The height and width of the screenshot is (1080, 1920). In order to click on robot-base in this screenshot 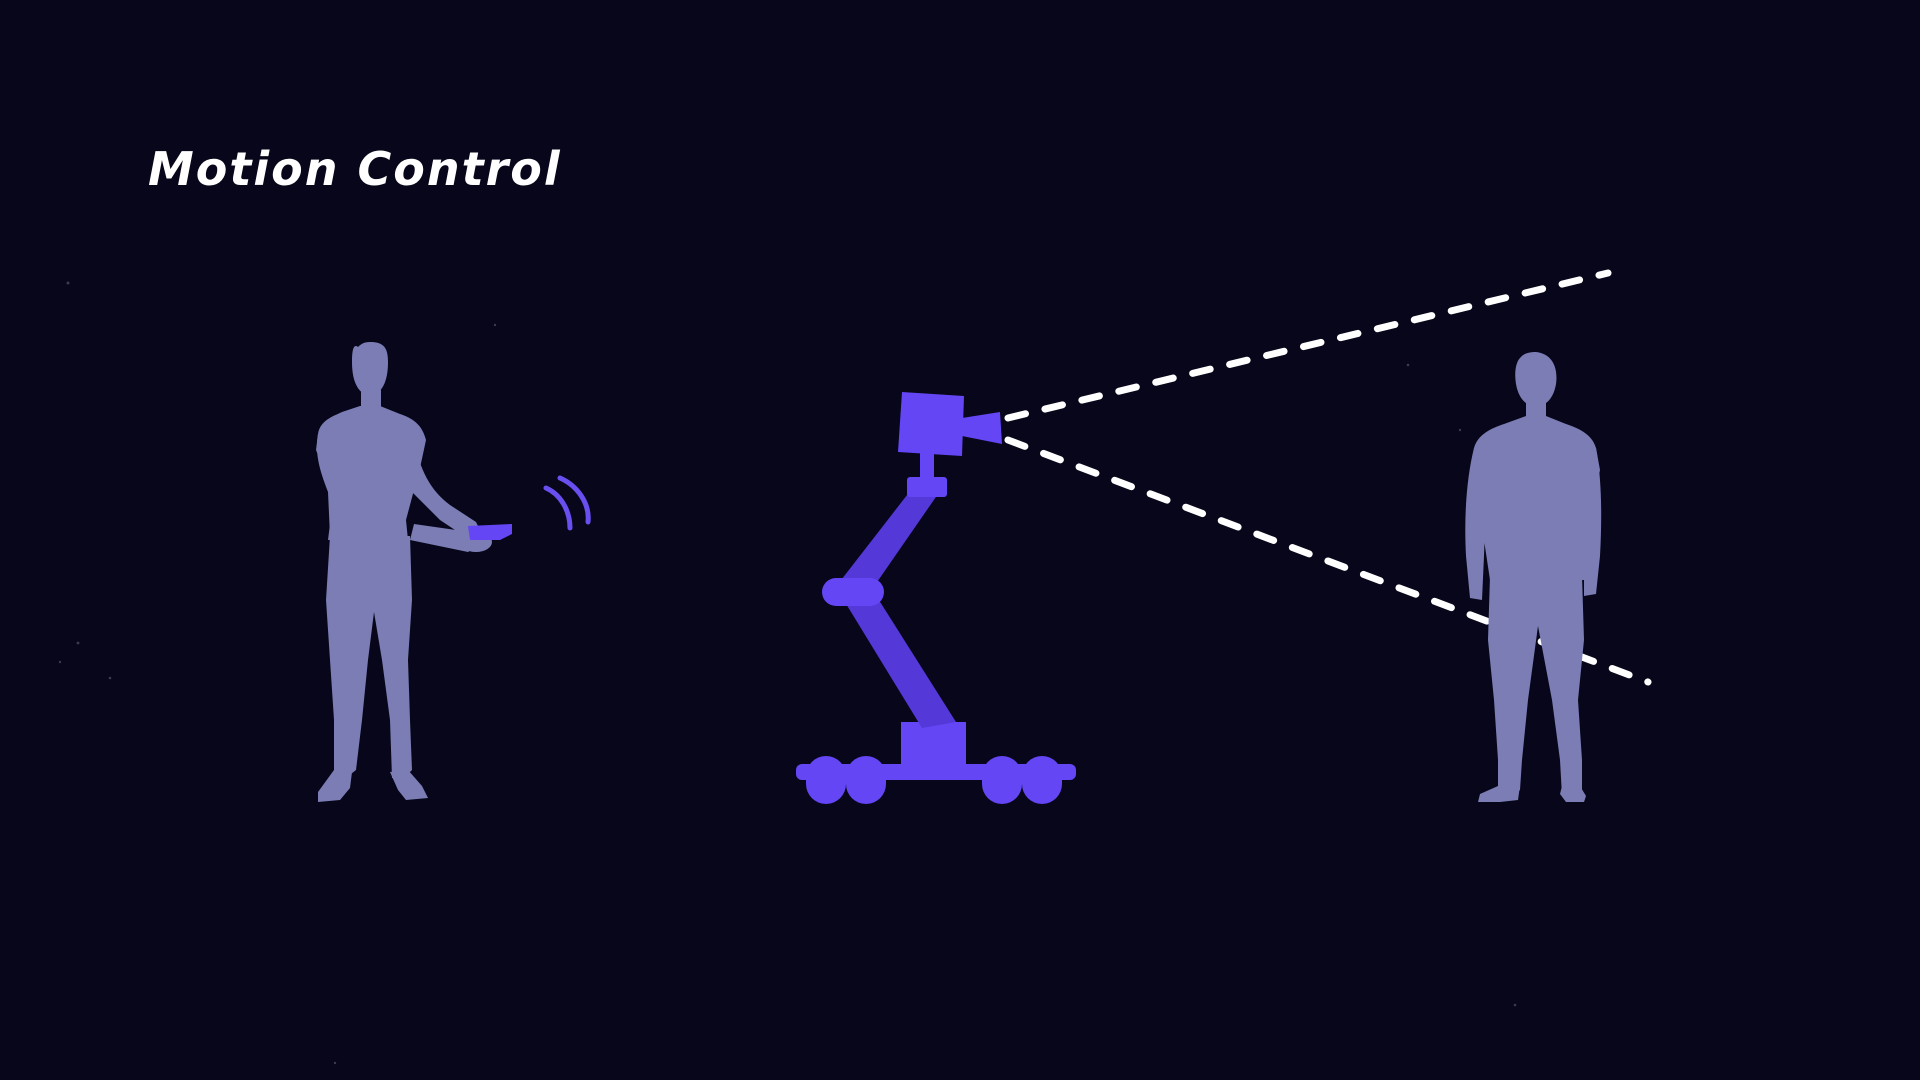, I will do `click(933, 745)`.